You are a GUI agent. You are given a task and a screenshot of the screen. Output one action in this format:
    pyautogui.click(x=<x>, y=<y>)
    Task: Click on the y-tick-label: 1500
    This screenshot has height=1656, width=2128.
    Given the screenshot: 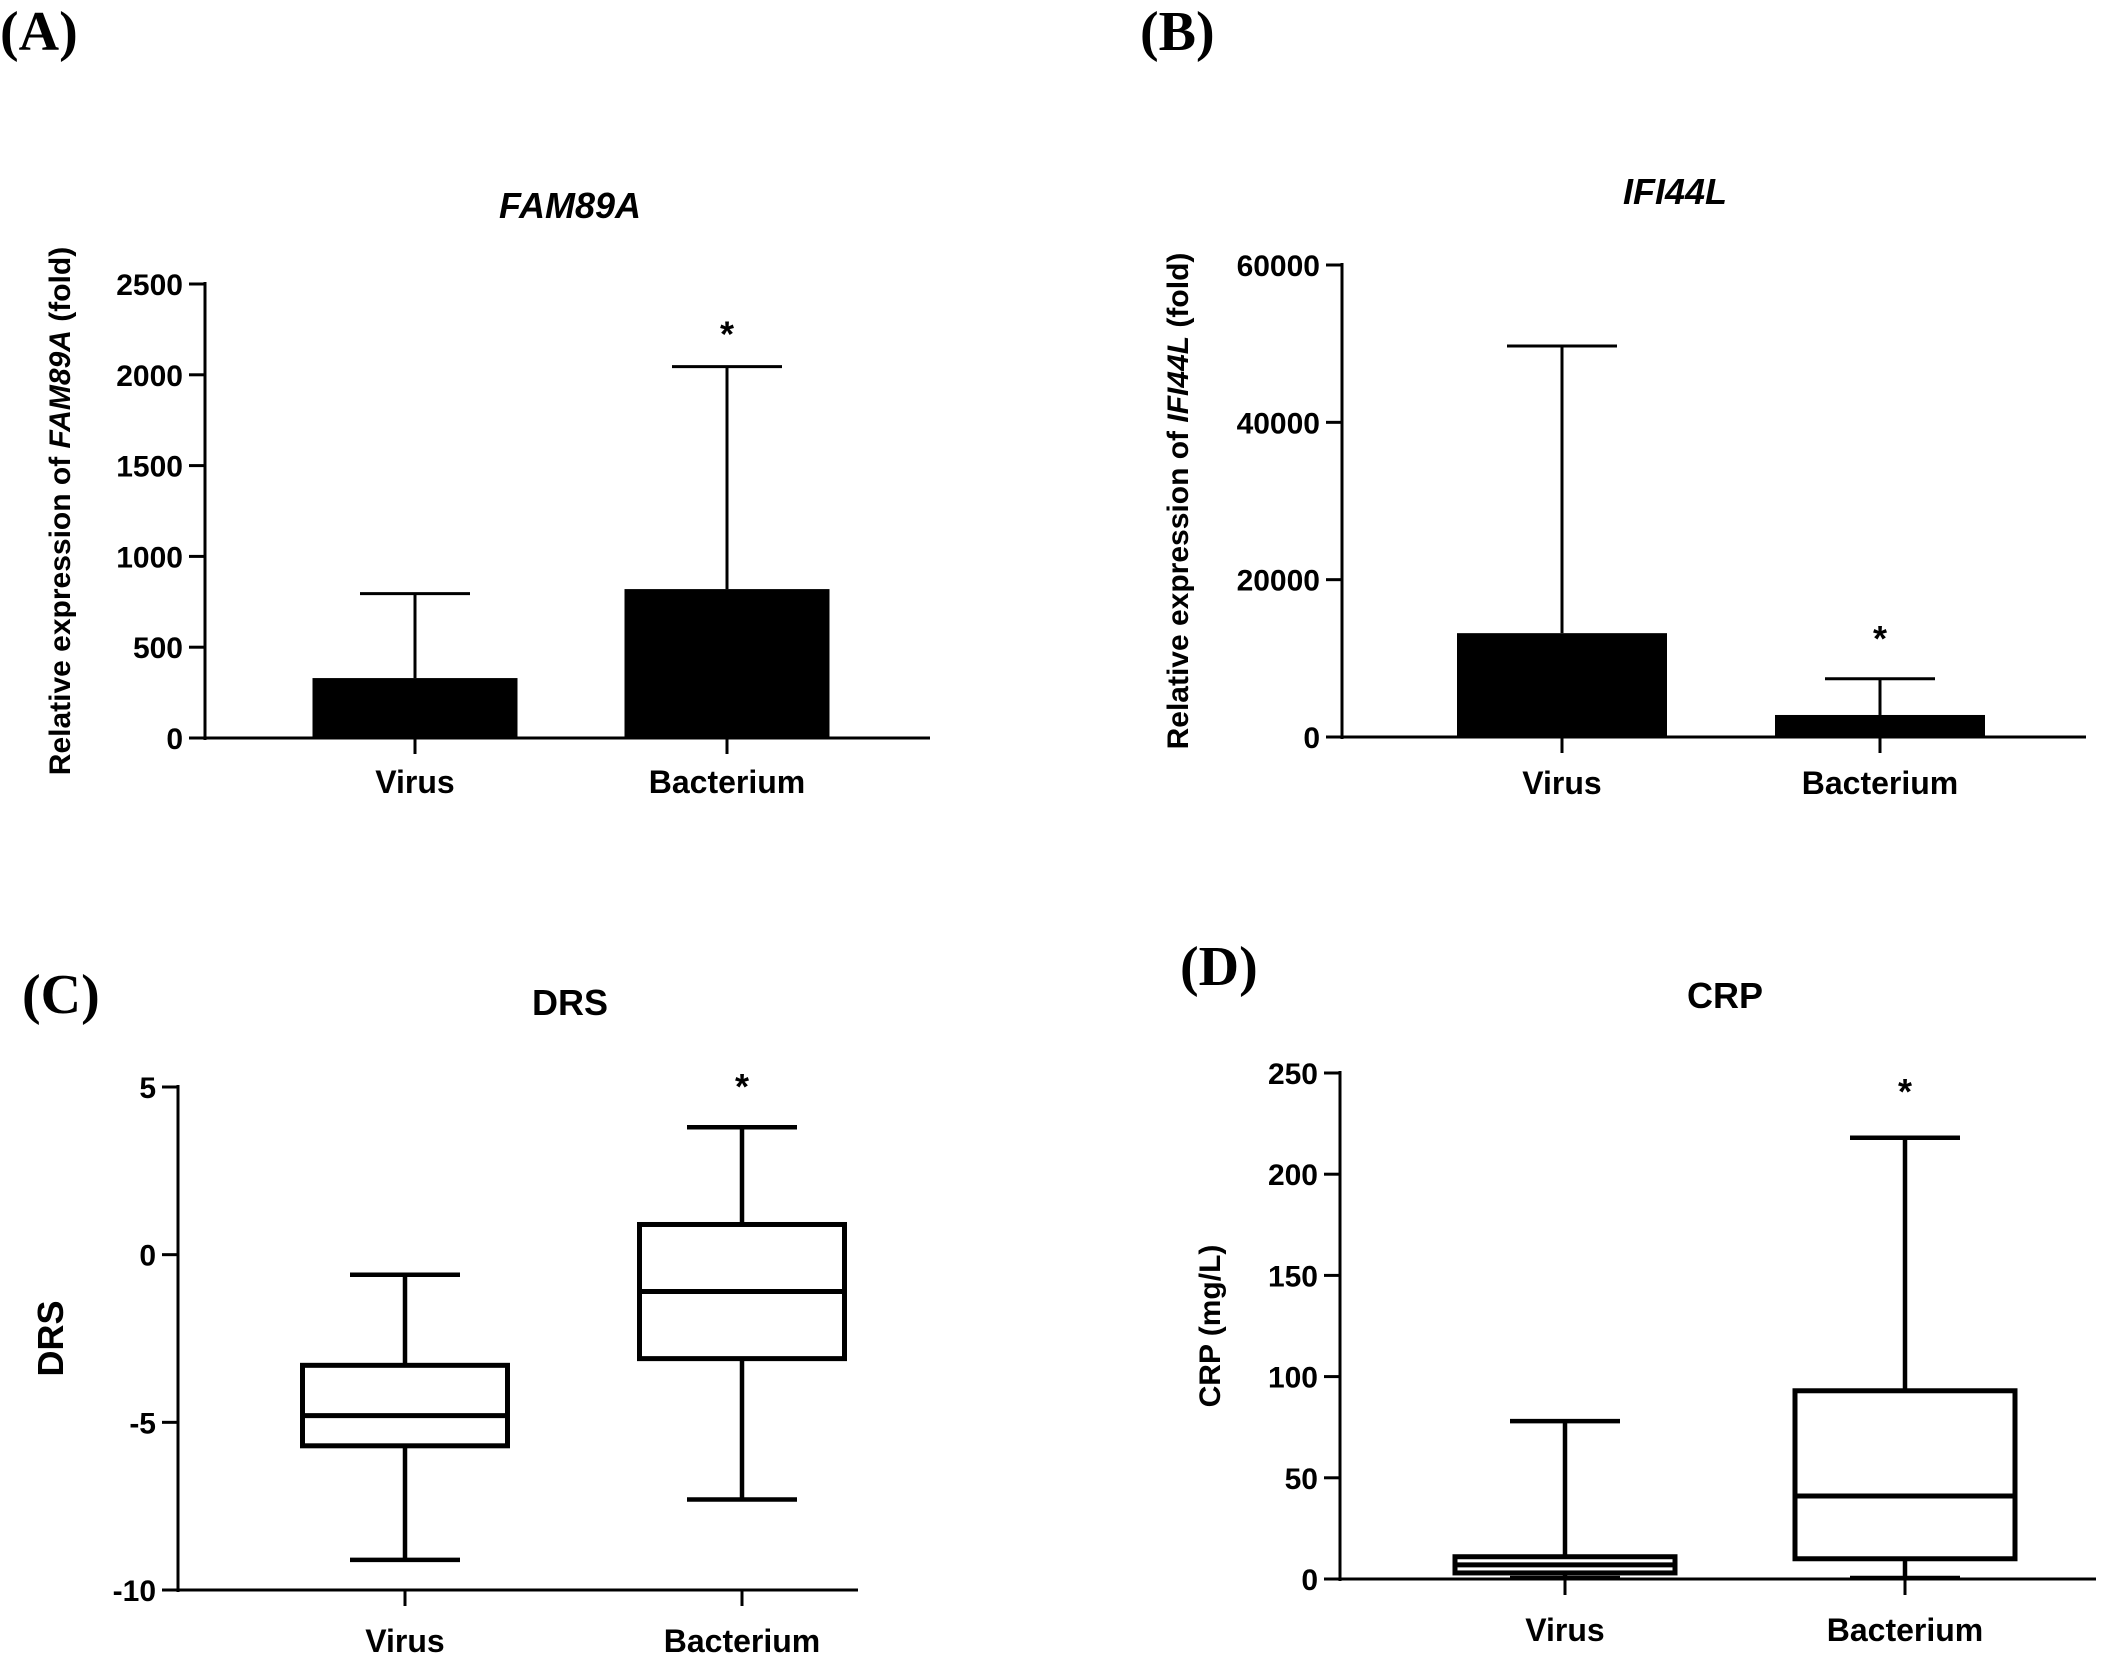 What is the action you would take?
    pyautogui.click(x=149, y=467)
    